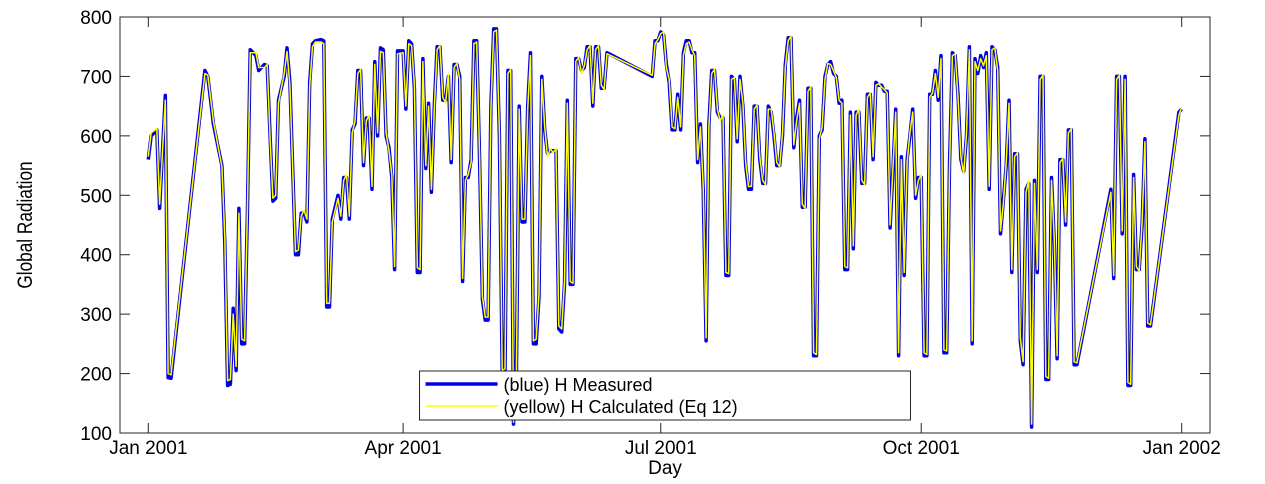 The image size is (1265, 484). I want to click on x-tick-label: Apr 2001, so click(403, 448).